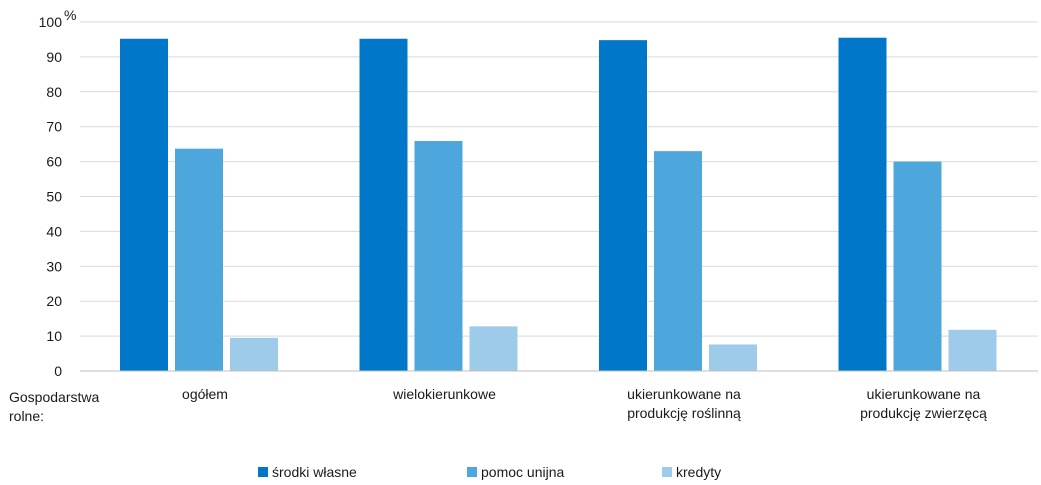 This screenshot has height=485, width=1041. What do you see at coordinates (54, 301) in the screenshot?
I see `y-tick-label: 20` at bounding box center [54, 301].